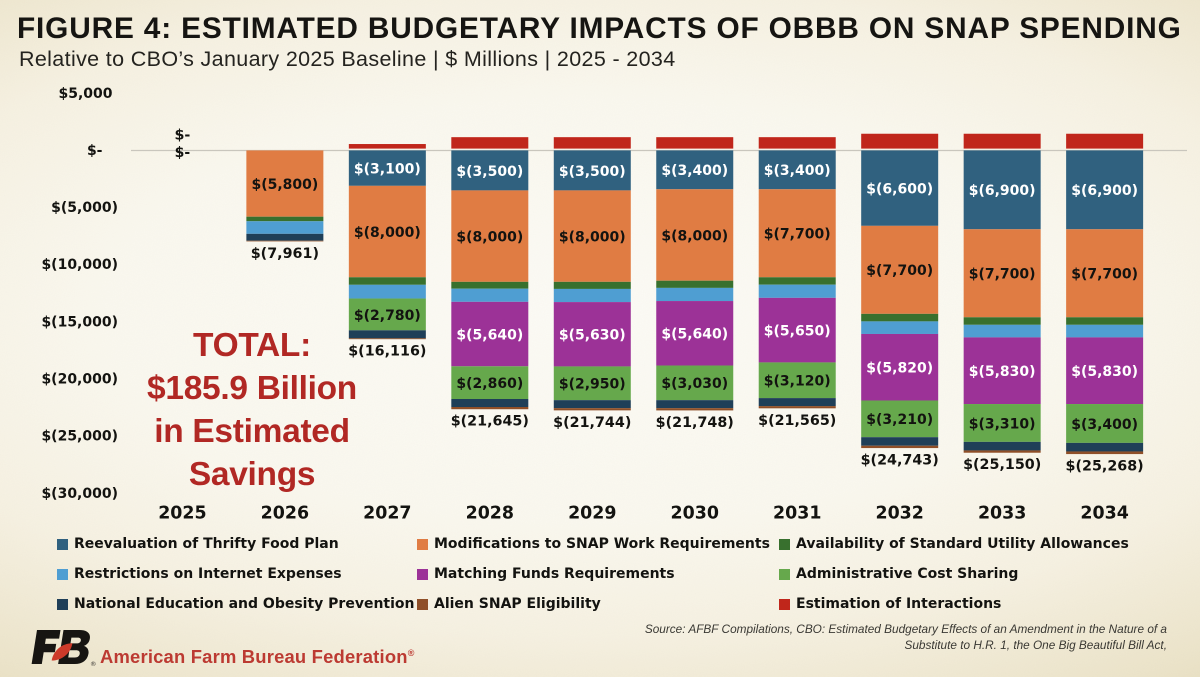 This screenshot has height=677, width=1200. I want to click on legend-item: Alien SNAP Eligibility, so click(598, 604).